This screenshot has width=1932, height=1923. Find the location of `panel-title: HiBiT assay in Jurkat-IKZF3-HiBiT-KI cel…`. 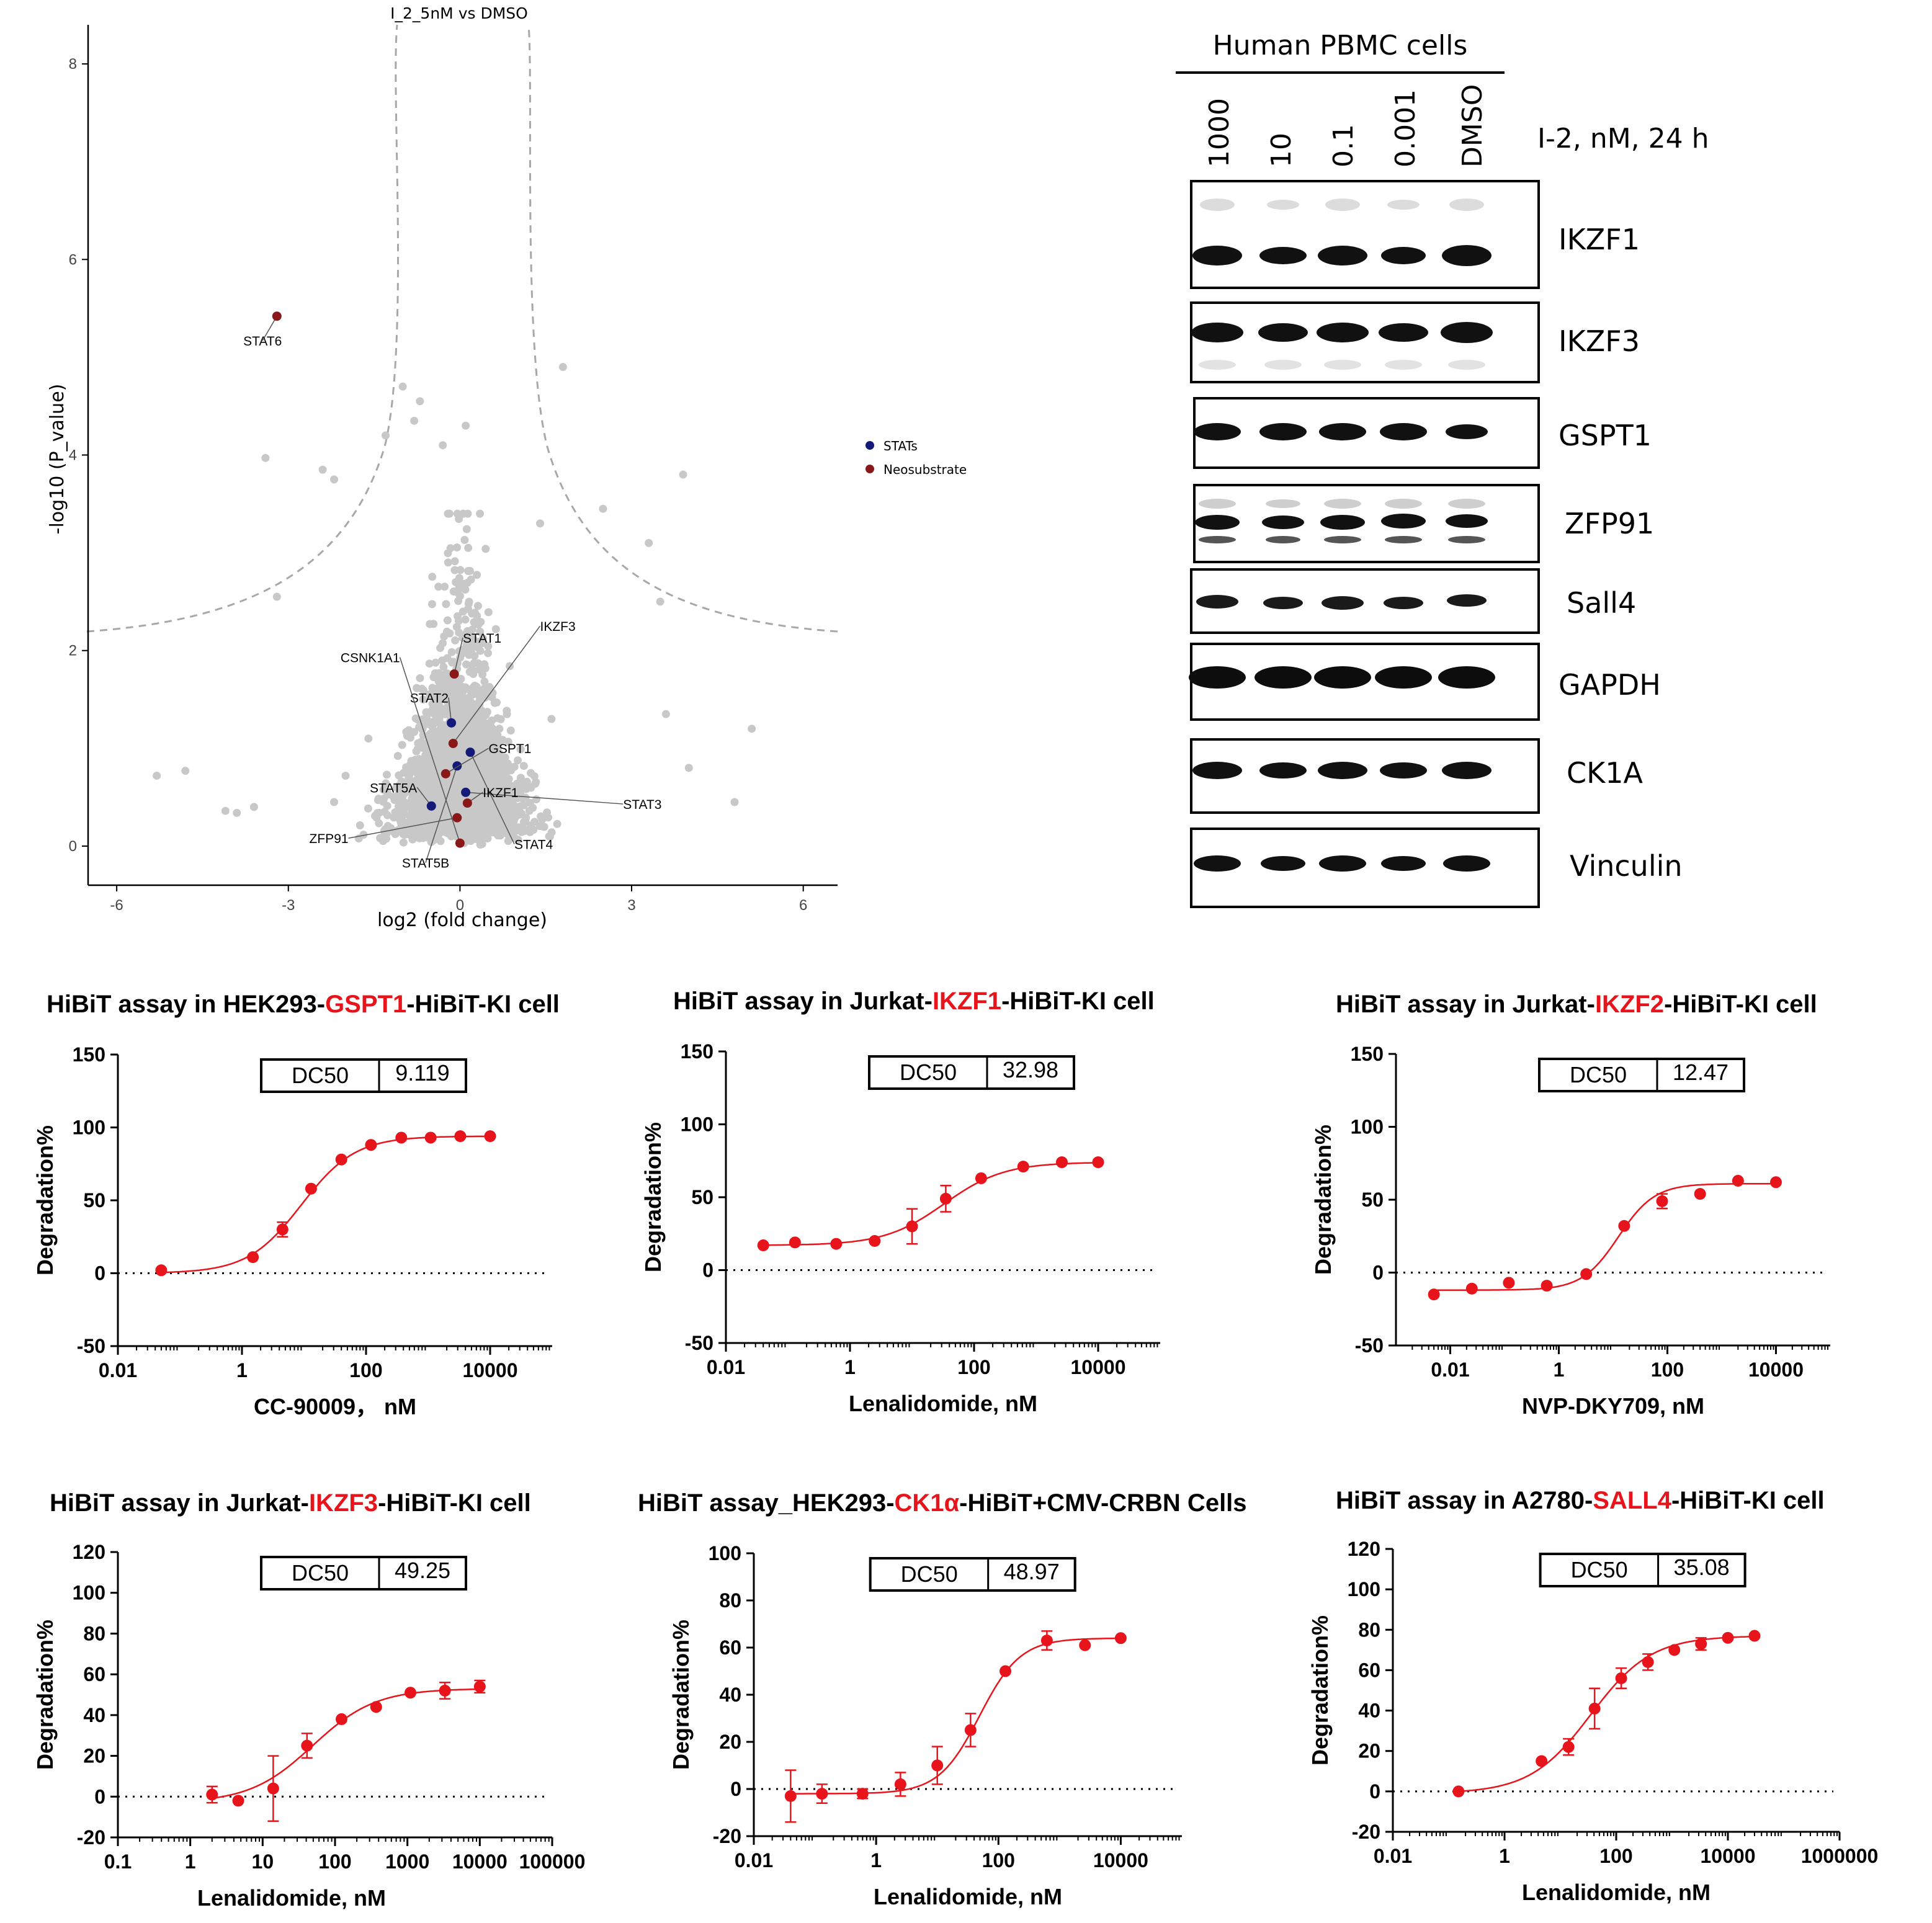

panel-title: HiBiT assay in Jurkat-IKZF3-HiBiT-KI cel… is located at coordinates (290, 1503).